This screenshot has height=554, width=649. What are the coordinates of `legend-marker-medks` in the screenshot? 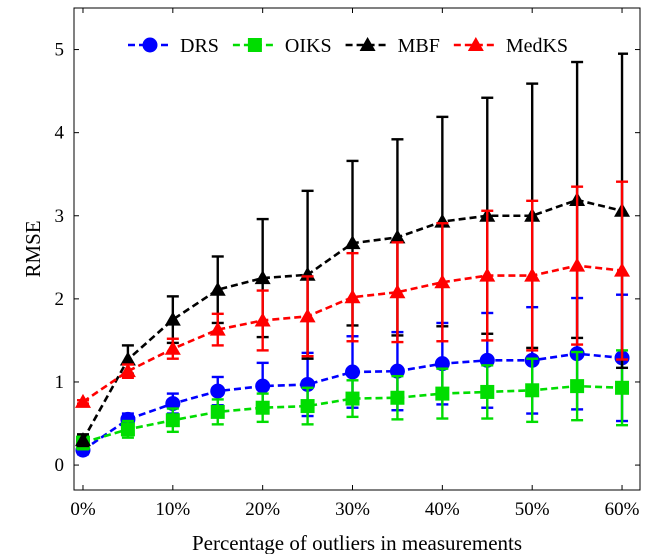 It's located at (475, 44).